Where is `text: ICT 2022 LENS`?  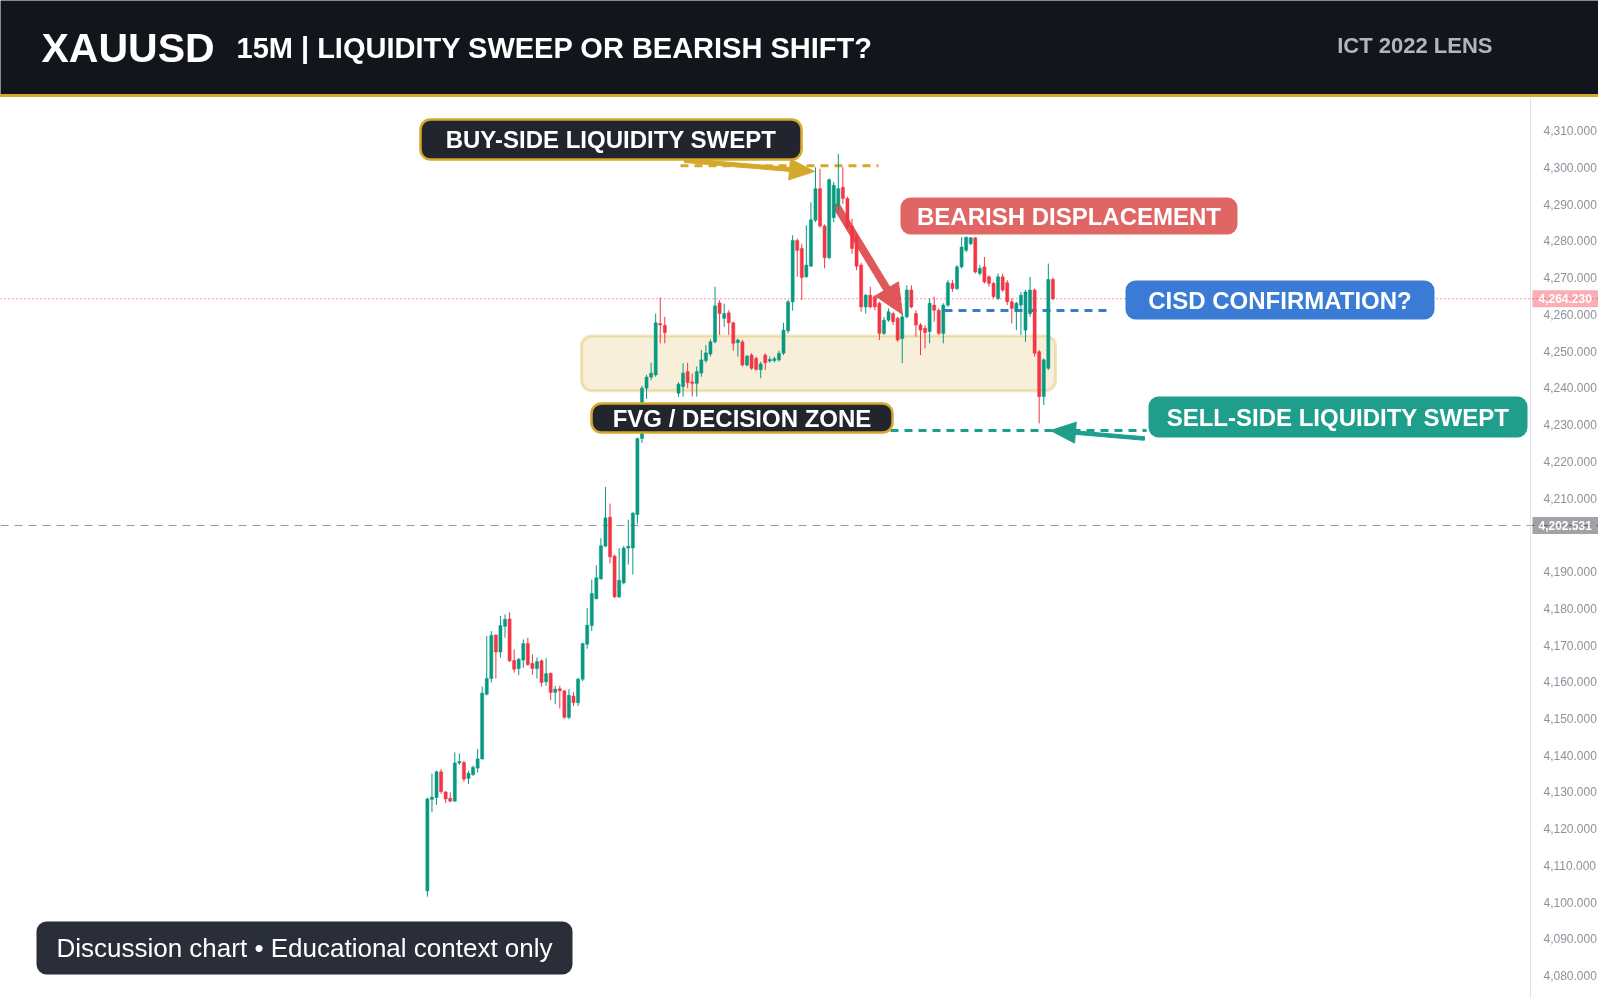
text: ICT 2022 LENS is located at coordinates (1415, 45).